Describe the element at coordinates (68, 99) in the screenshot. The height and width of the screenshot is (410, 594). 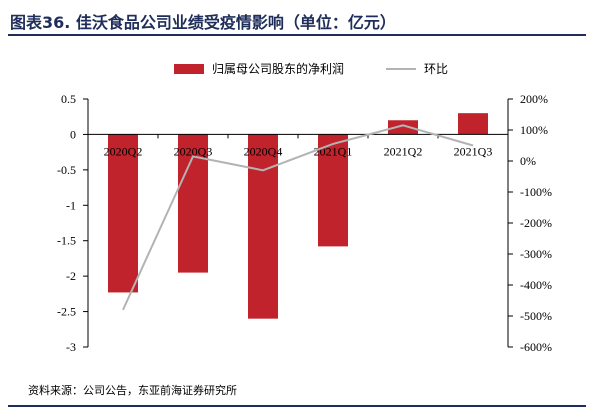
I see `left-tick-label: 0.5` at that location.